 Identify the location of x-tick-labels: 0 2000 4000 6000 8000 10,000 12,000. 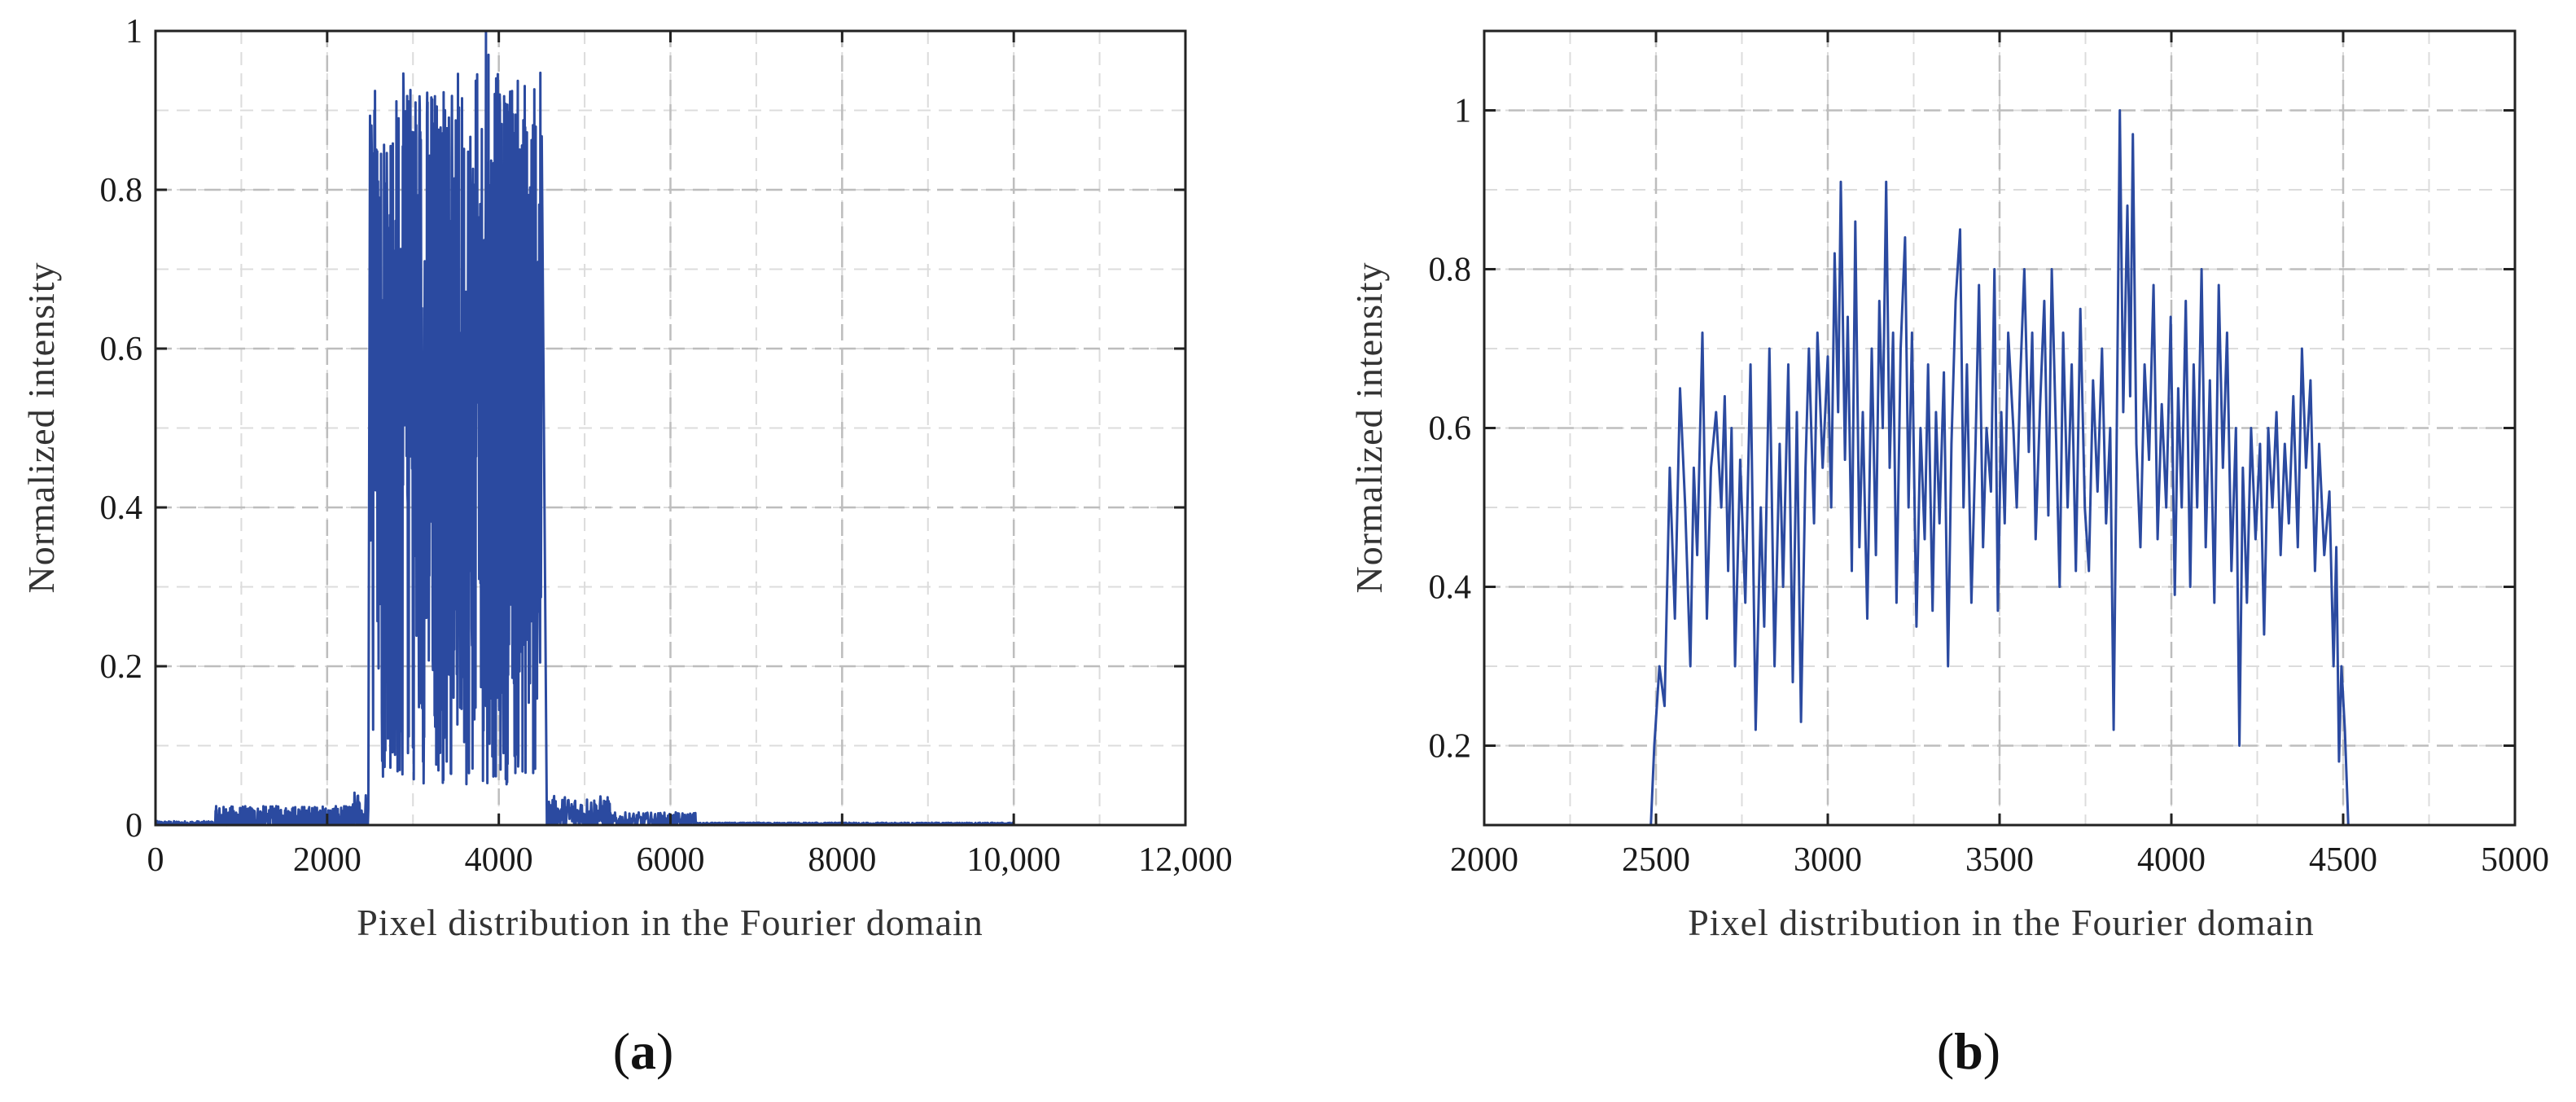
(690, 860).